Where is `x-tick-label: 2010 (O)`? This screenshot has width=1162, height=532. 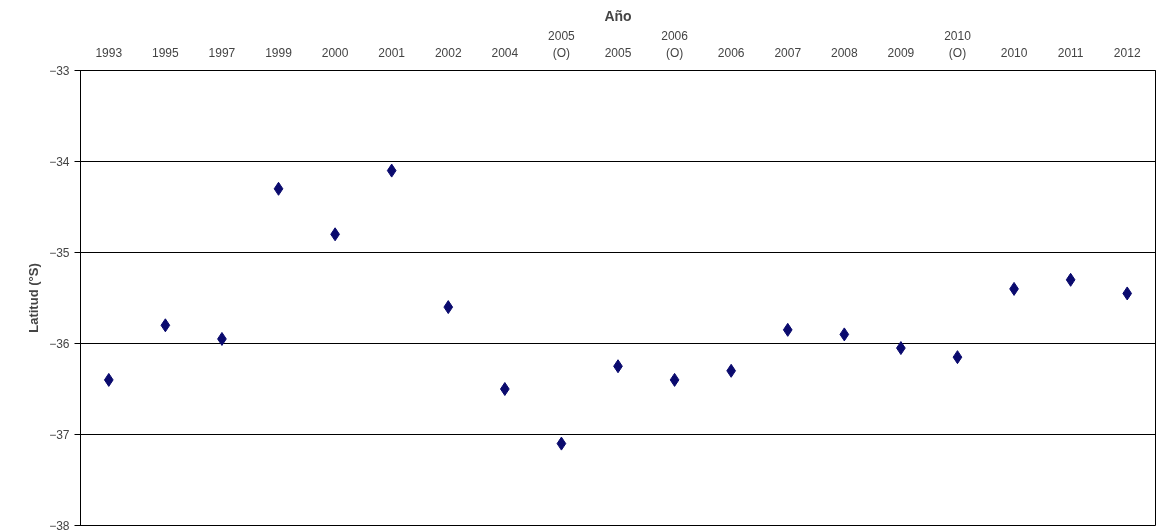
x-tick-label: 2010 (O) is located at coordinates (958, 44).